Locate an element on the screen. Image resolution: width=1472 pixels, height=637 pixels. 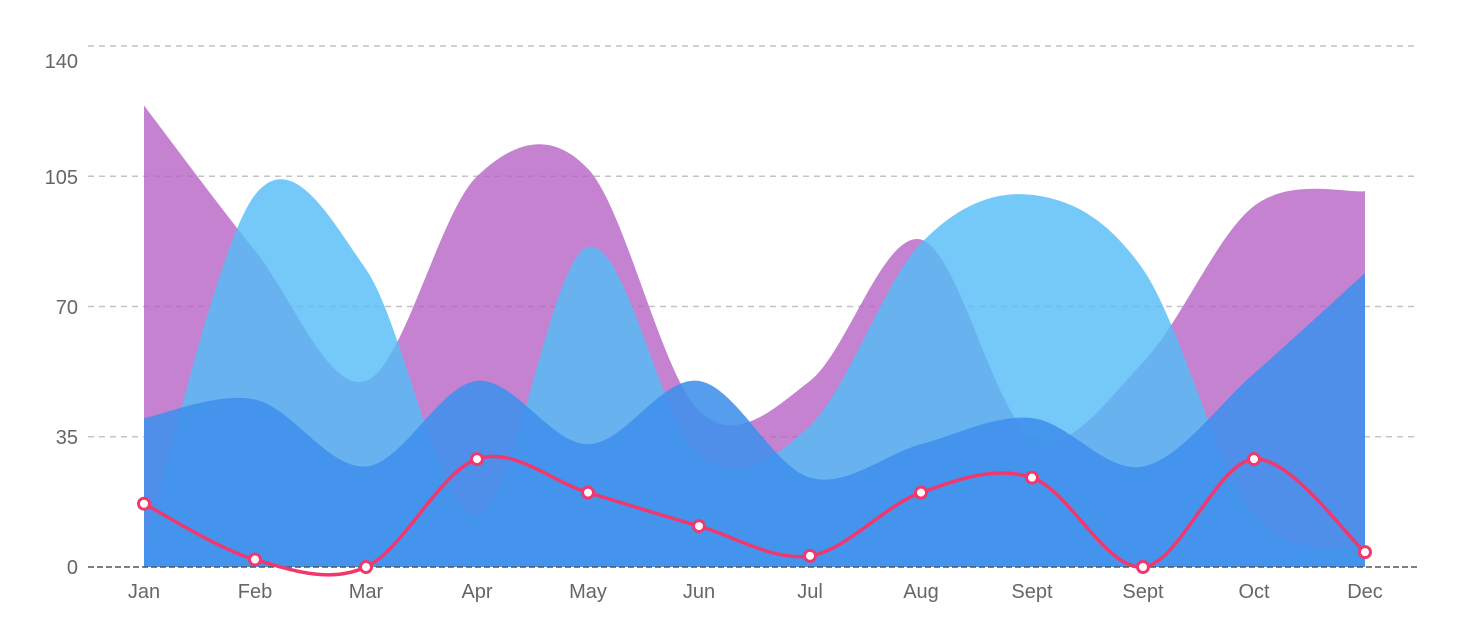
y-tick-label: 0 is located at coordinates (72, 568).